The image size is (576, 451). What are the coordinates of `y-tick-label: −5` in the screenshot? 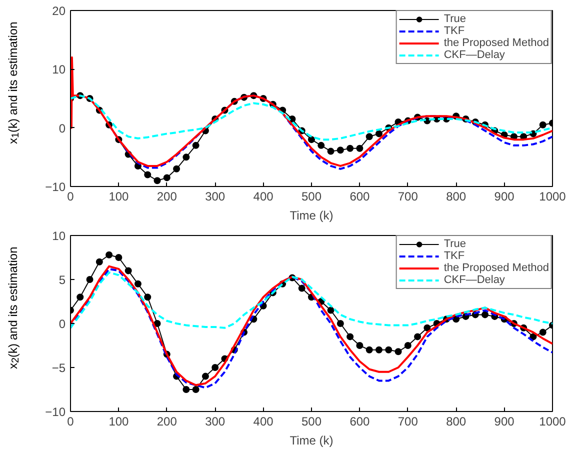 It's located at (59, 368).